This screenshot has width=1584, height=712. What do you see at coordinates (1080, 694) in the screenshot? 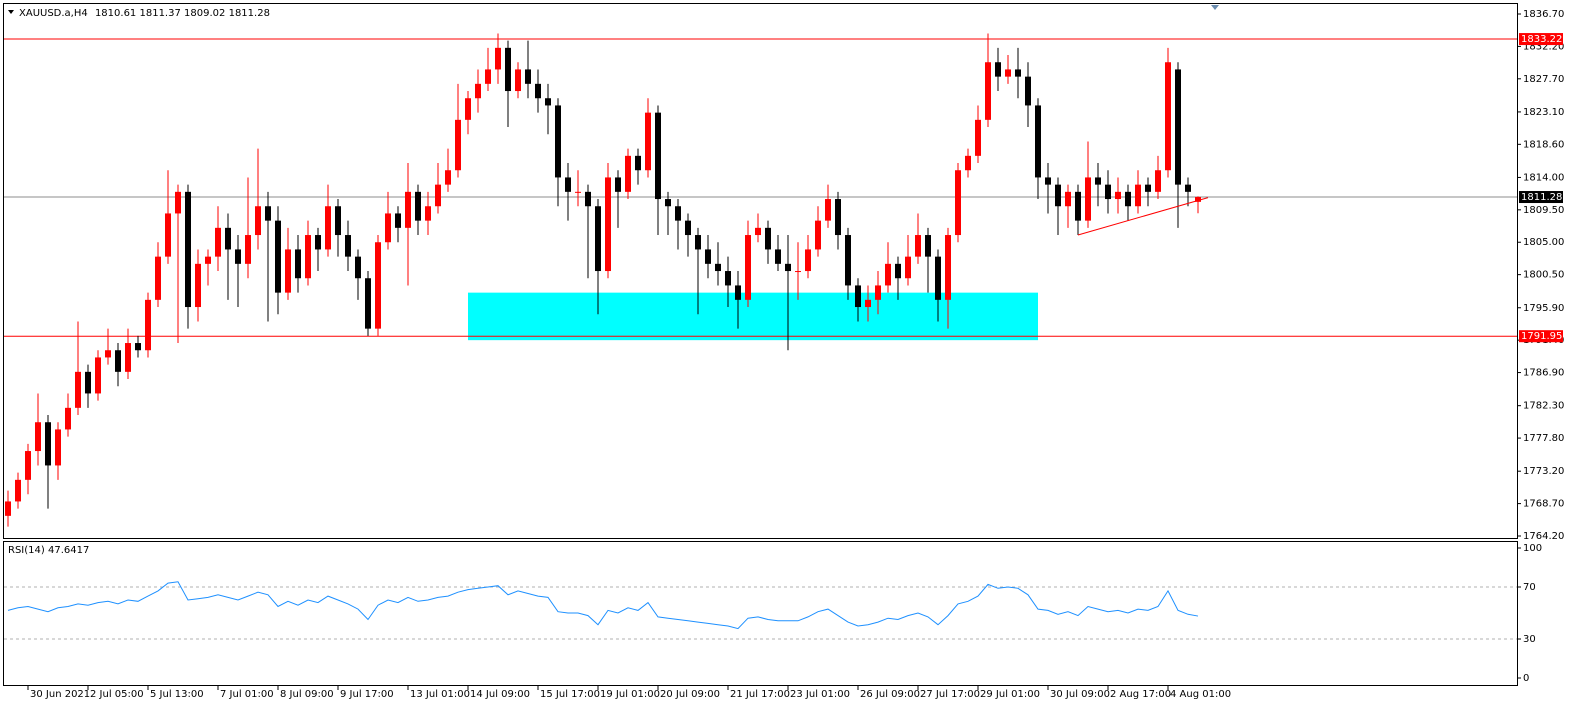
I see `x-tick-label: 30 Jul 09:00` at bounding box center [1080, 694].